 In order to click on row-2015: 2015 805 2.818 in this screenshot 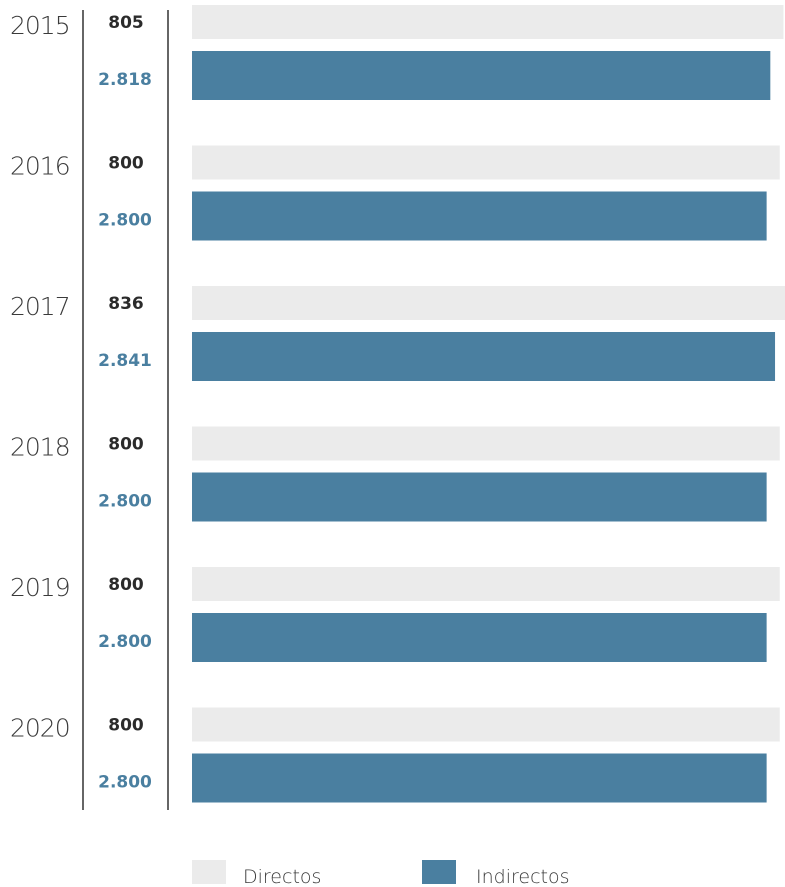, I will do `click(397, 52)`.